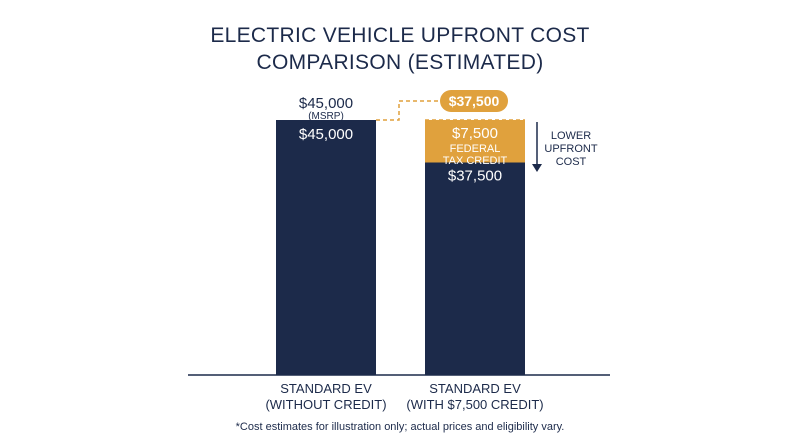  Describe the element at coordinates (325, 404) in the screenshot. I see `category-label-1-line2: (WITHOUT CREDIT)` at that location.